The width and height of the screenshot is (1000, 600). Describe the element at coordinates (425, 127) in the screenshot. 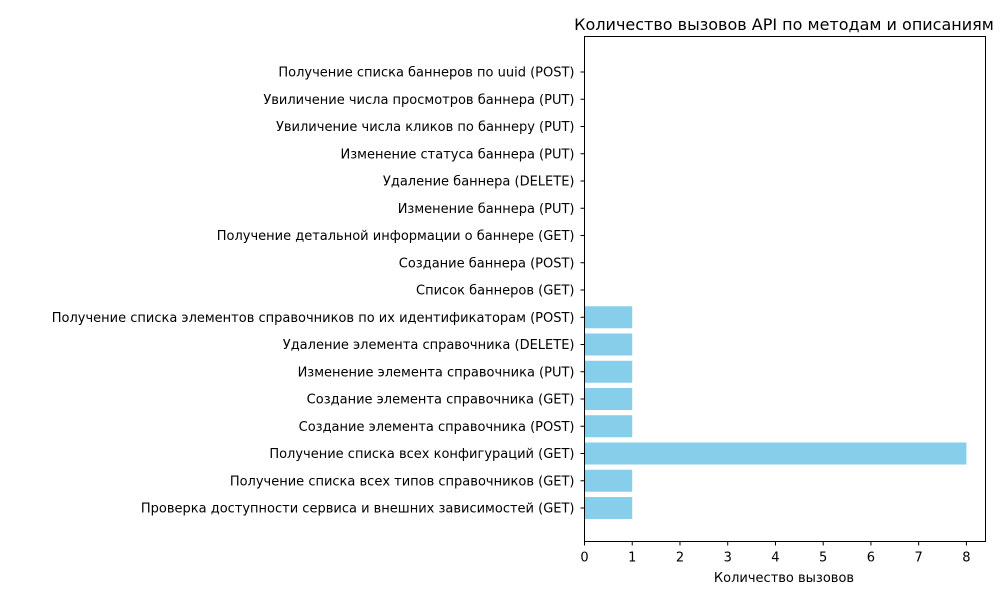

I see `y-tick-label: Увиличение числа кликов по баннеру (PUT)` at that location.